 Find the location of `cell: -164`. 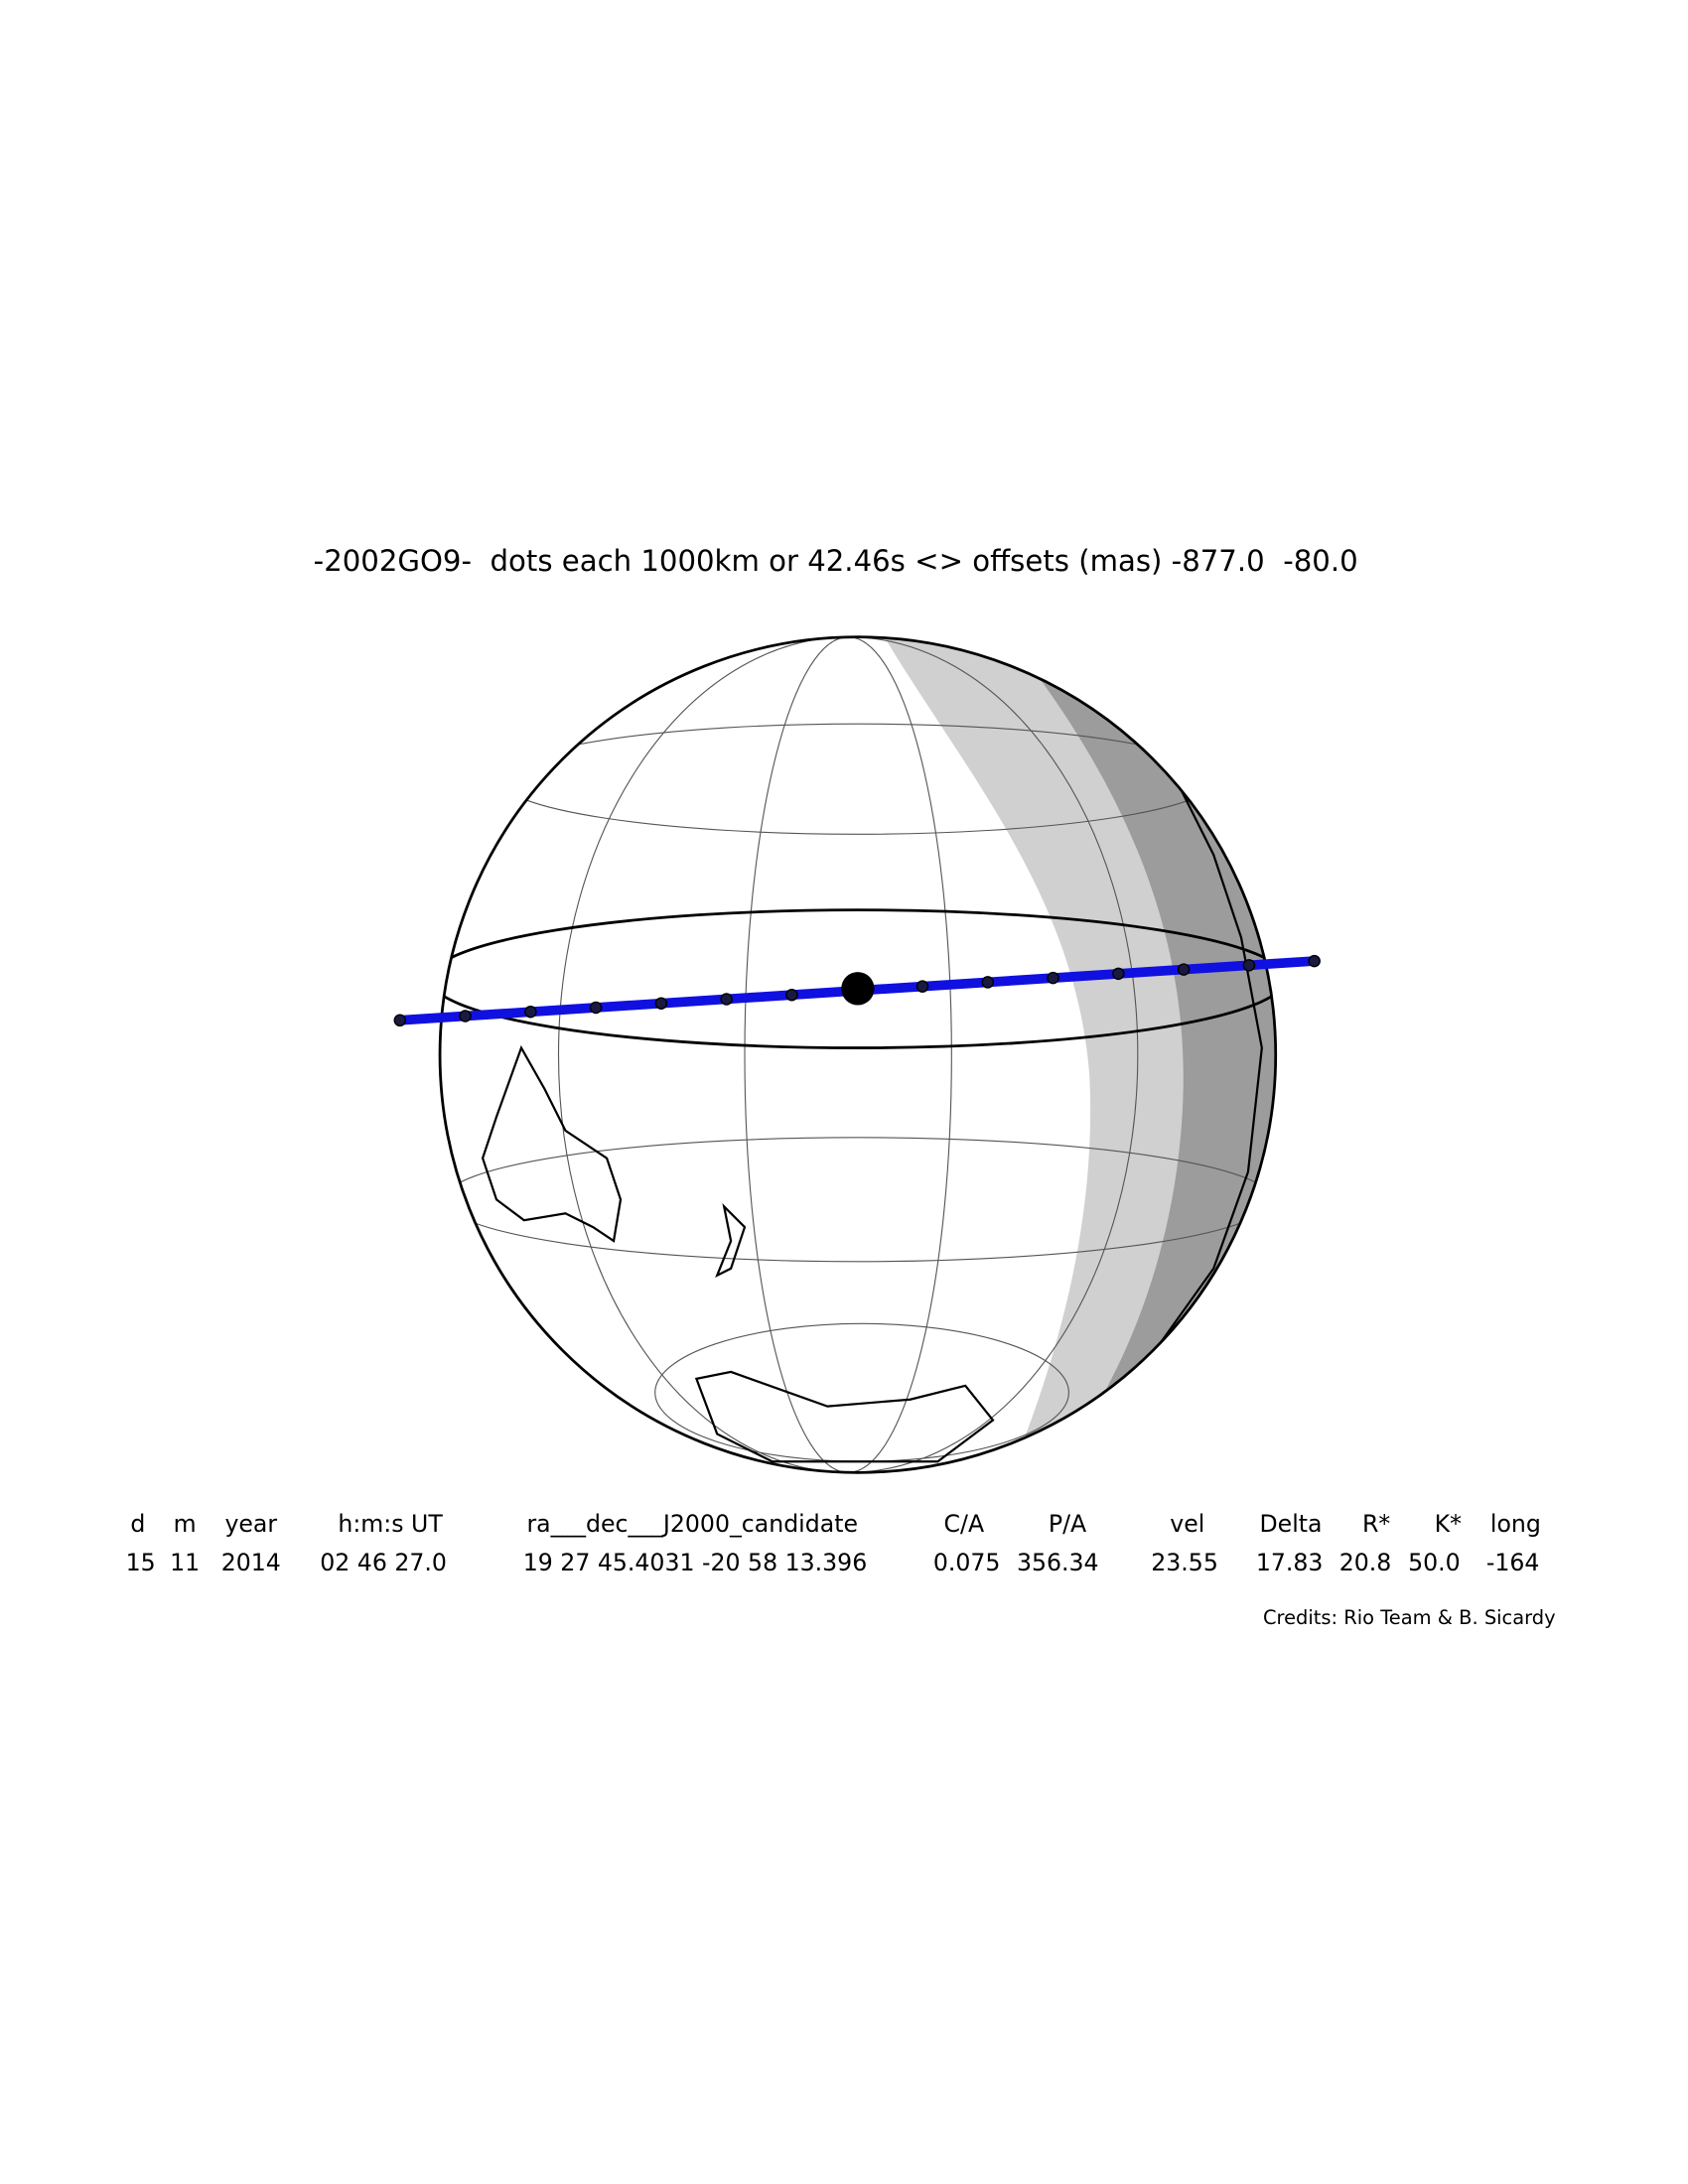

cell: -164 is located at coordinates (1513, 1562).